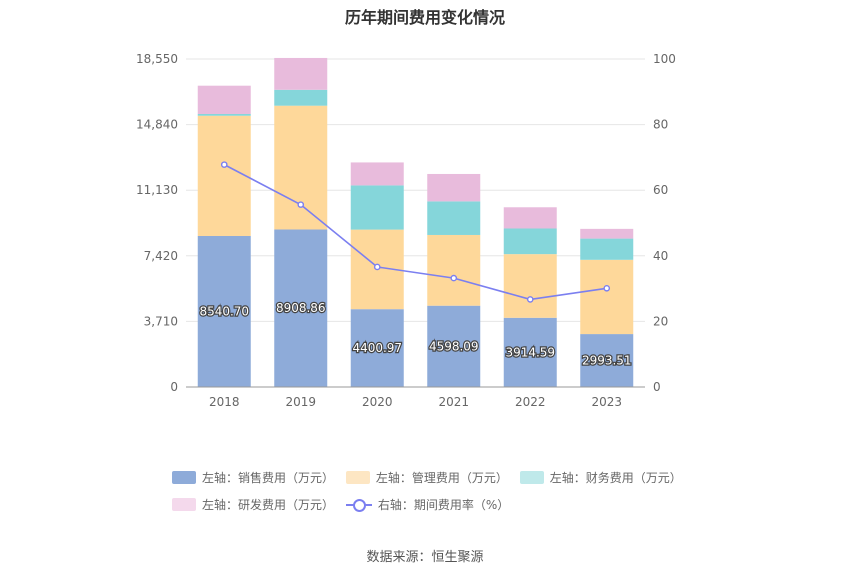 This screenshot has width=850, height=575. I want to click on legend-item-sales: 左轴：销售费用（万元）, so click(253, 477).